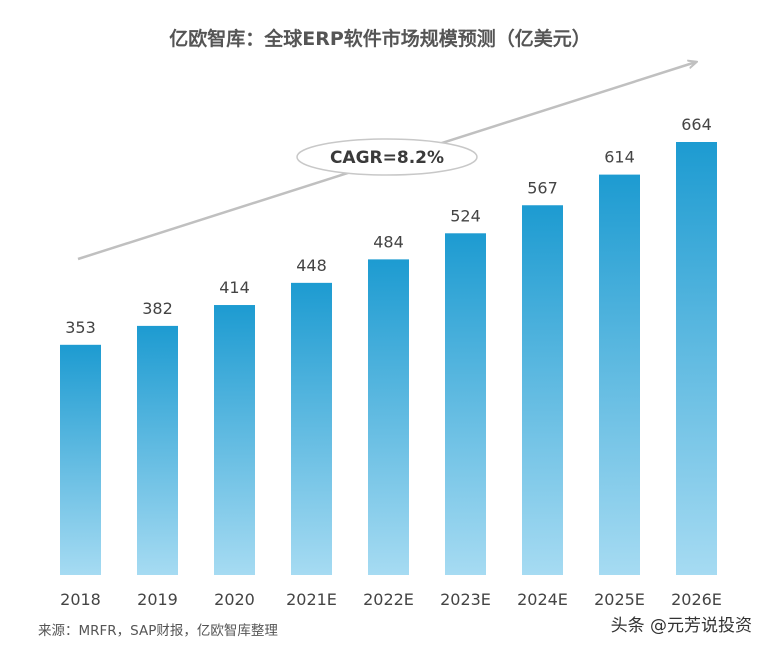 The width and height of the screenshot is (771, 652). Describe the element at coordinates (234, 599) in the screenshot. I see `x-tick-label-2020: 2020` at that location.